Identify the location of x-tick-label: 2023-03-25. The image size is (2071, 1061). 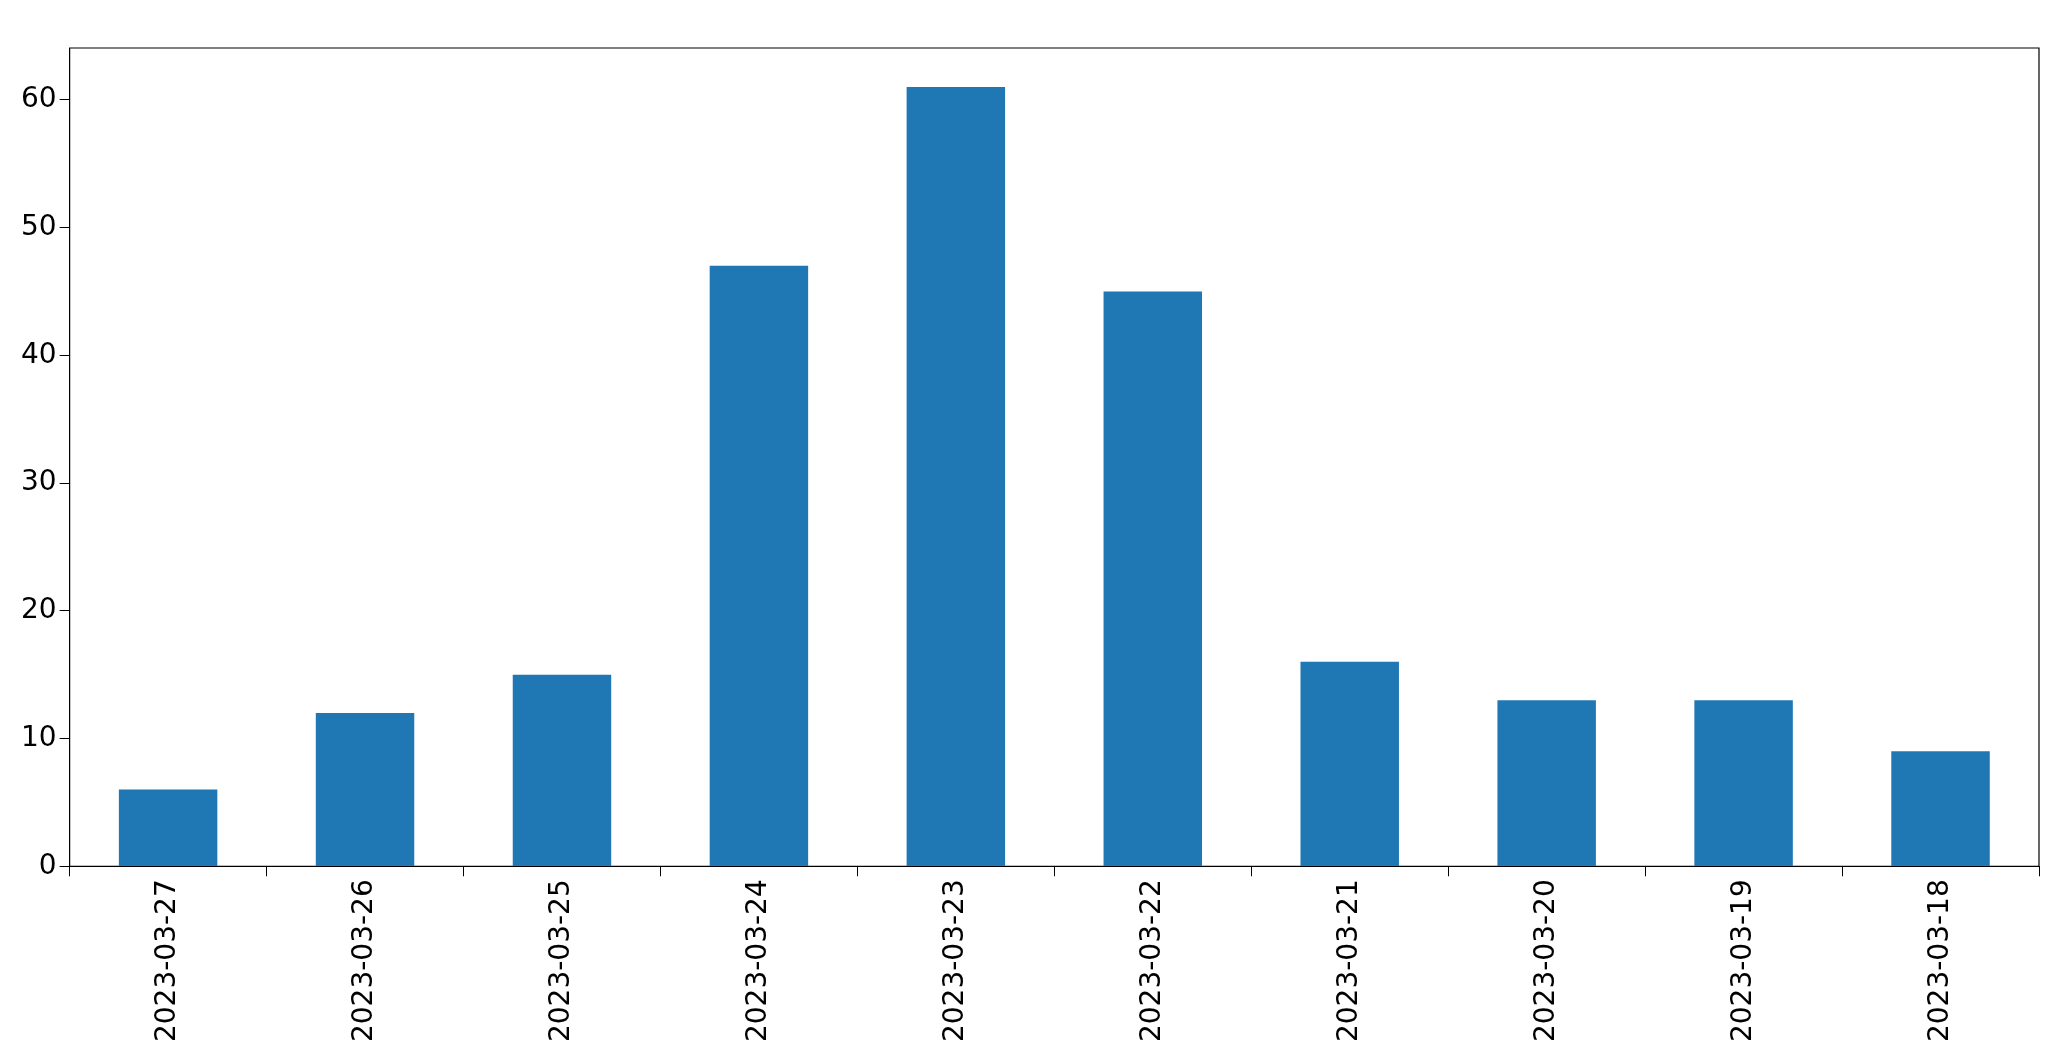
(560, 961).